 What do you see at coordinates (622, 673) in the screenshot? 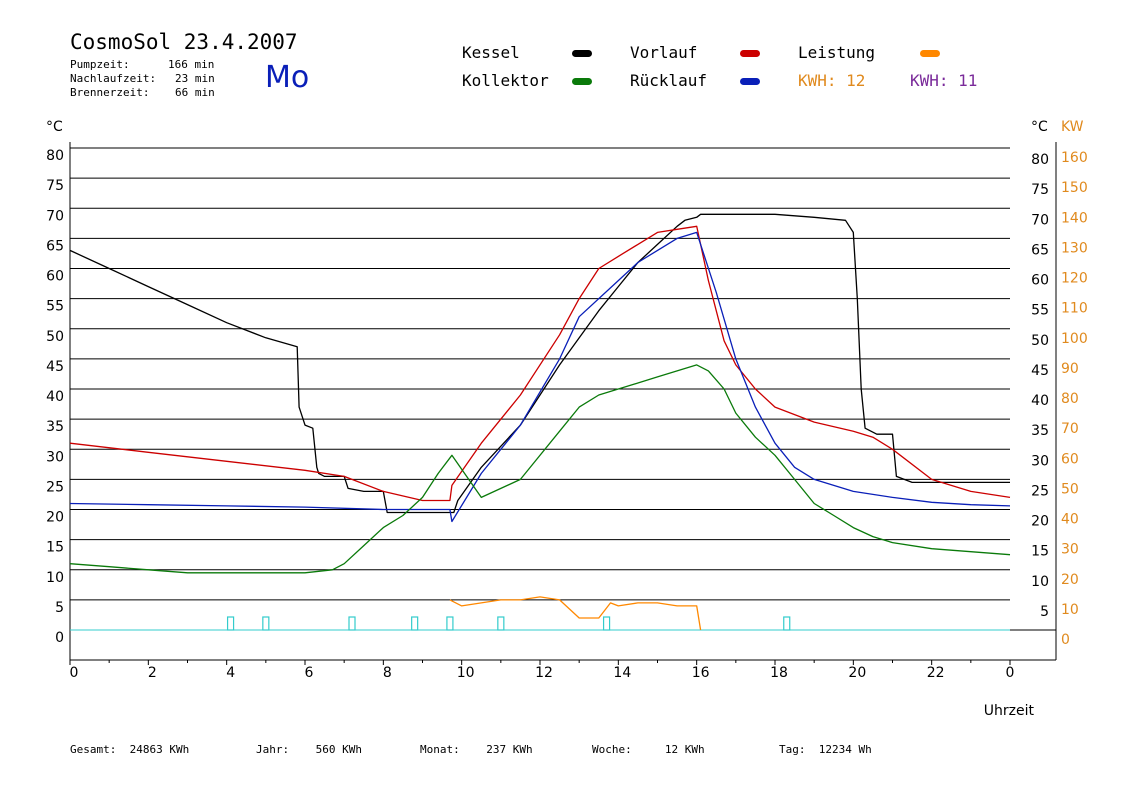
I see `x-tick-label: 14` at bounding box center [622, 673].